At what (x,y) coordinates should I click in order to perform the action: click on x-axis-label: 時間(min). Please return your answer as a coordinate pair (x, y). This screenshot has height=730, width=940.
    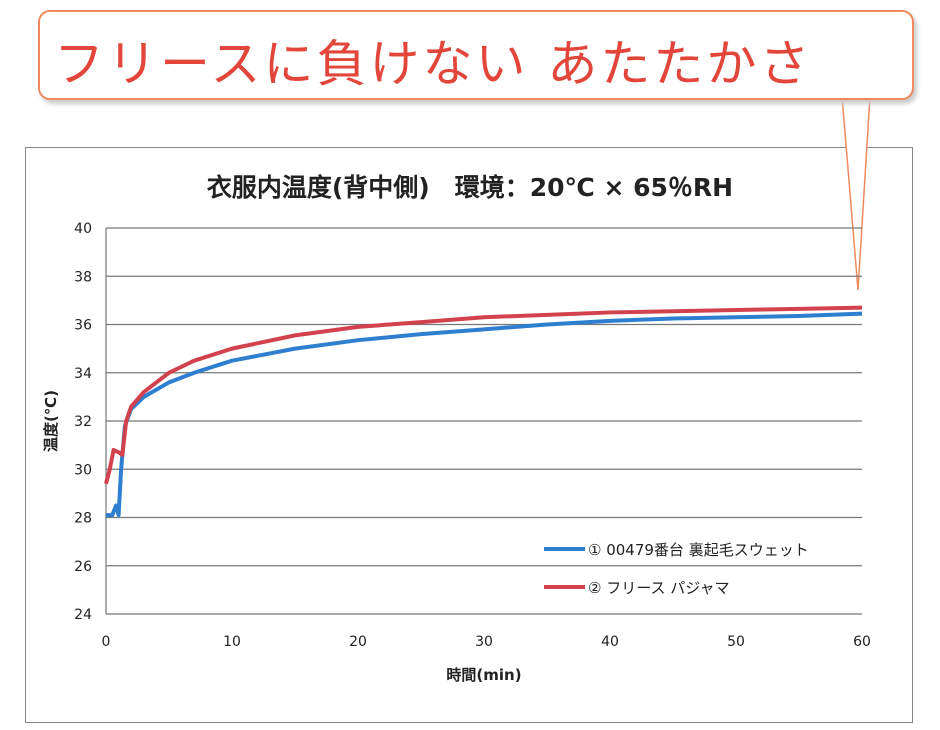
    Looking at the image, I should click on (483, 675).